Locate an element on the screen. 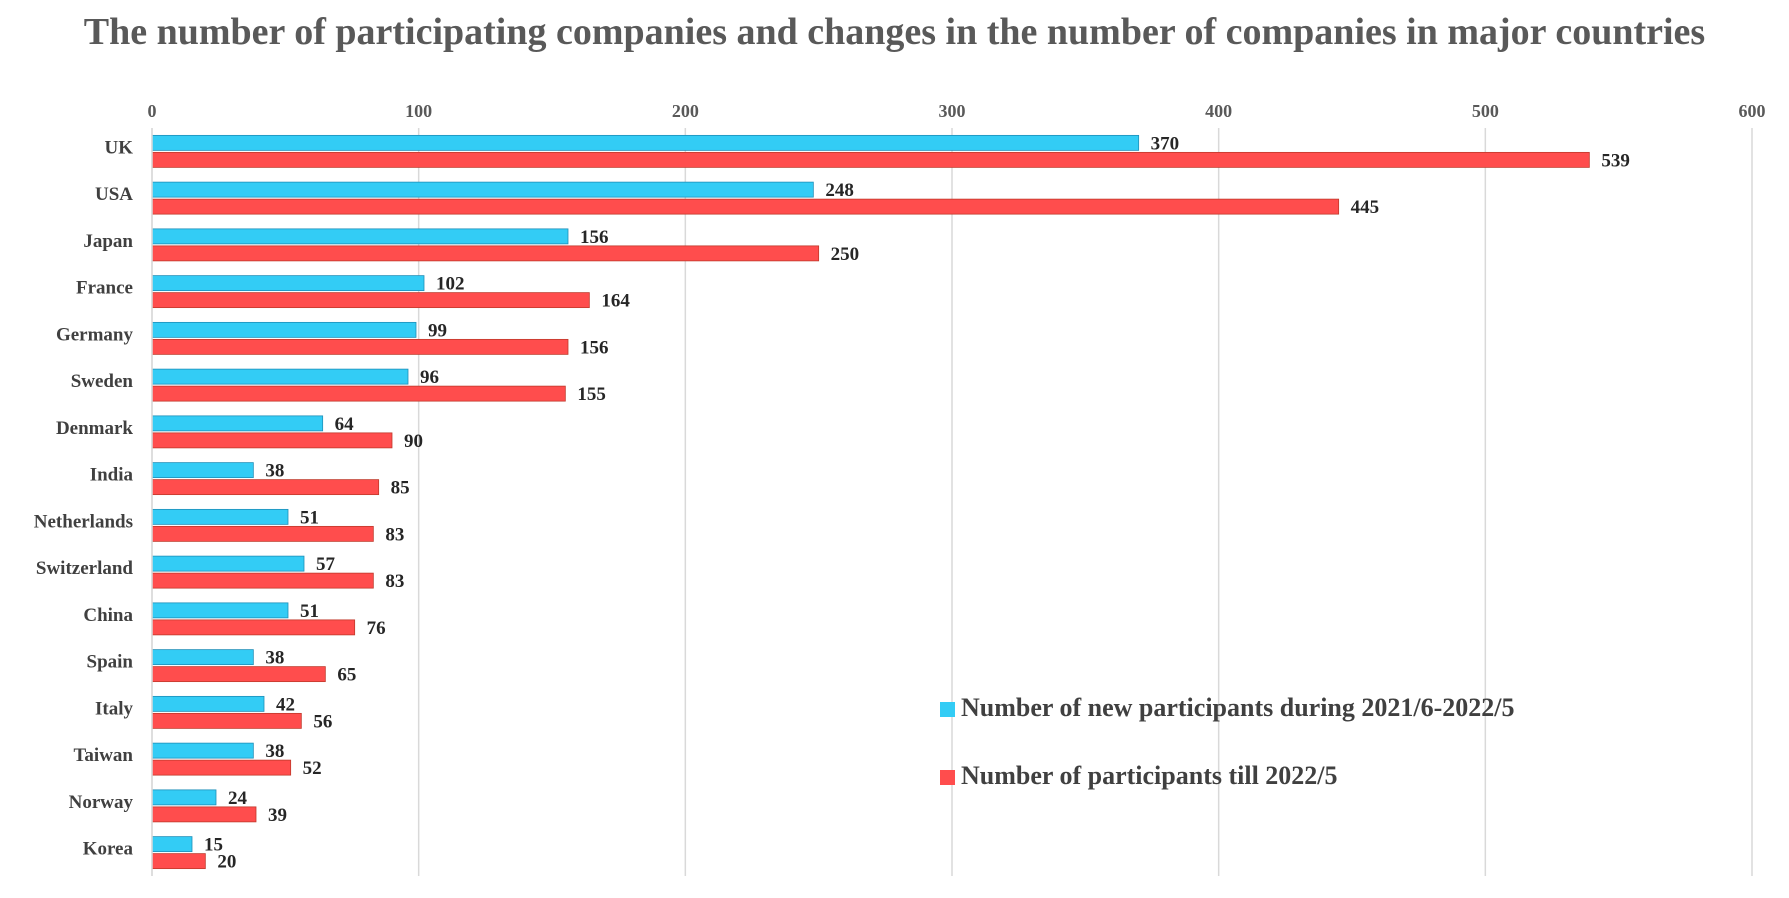 The width and height of the screenshot is (1789, 898). x-tick-label: 100 is located at coordinates (418, 111).